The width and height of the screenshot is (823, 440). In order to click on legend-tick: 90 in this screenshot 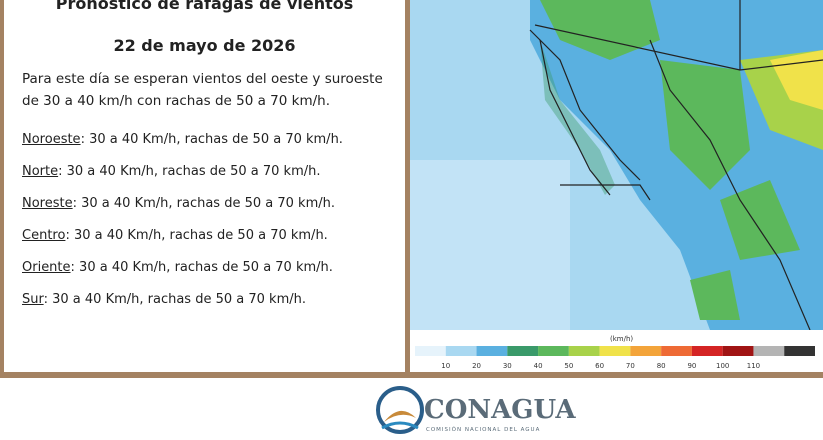, I will do `click(691, 366)`.